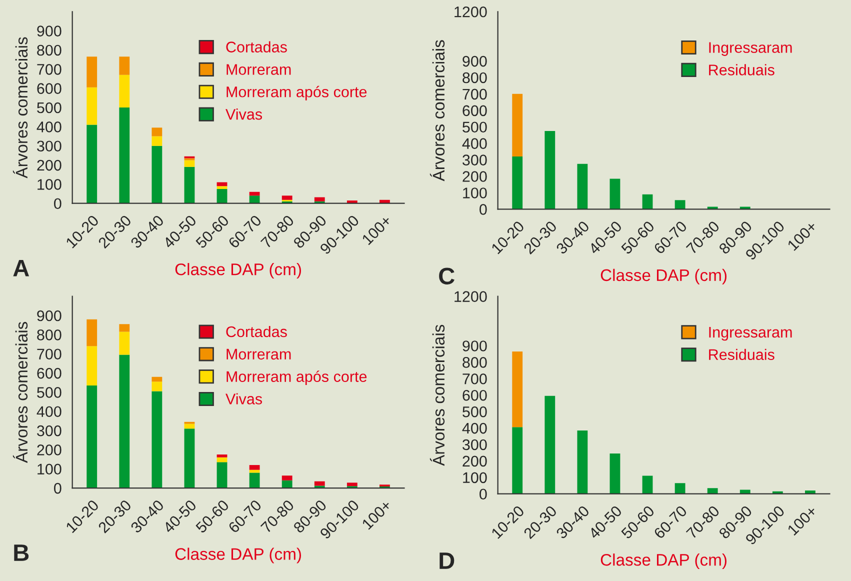  I want to click on text: D, so click(447, 560).